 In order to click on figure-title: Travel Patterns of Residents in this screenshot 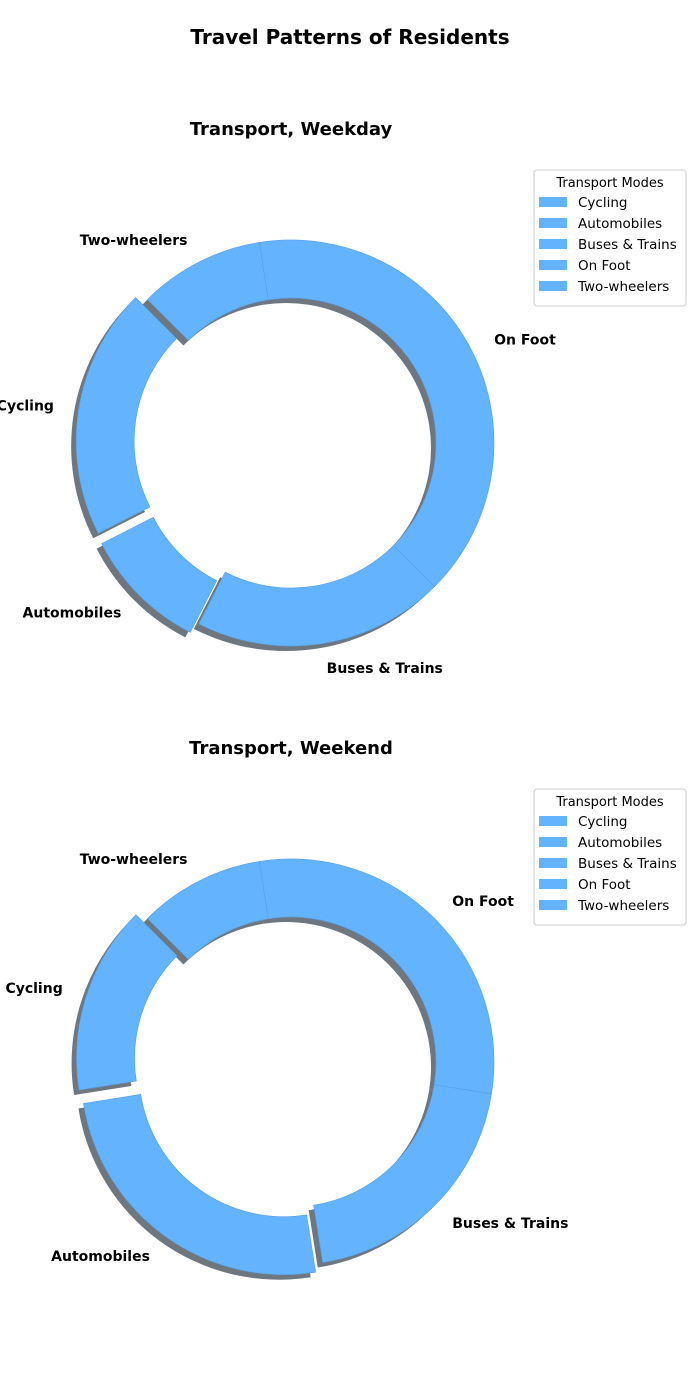, I will do `click(349, 37)`.